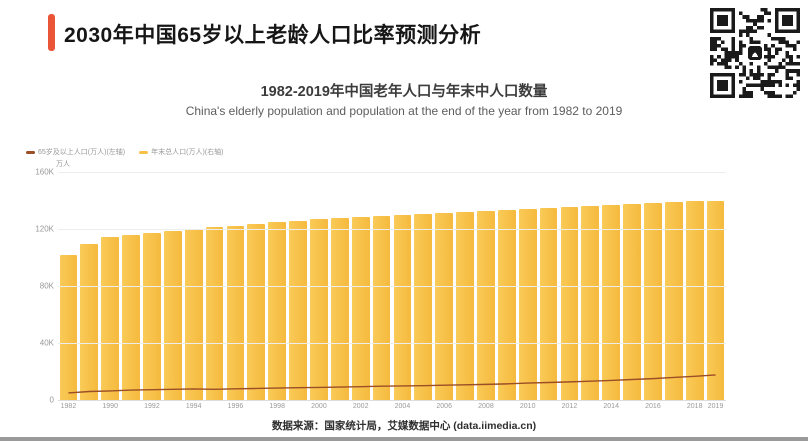 The height and width of the screenshot is (441, 808). What do you see at coordinates (277, 406) in the screenshot?
I see `x-tick-label: 1998` at bounding box center [277, 406].